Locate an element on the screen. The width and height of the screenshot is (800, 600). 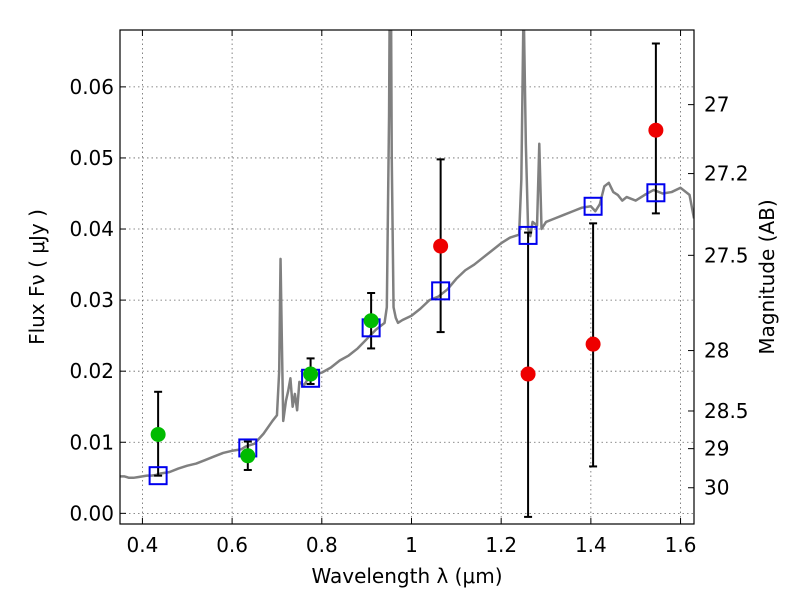
right-tick-label: 27.5 is located at coordinates (726, 255).